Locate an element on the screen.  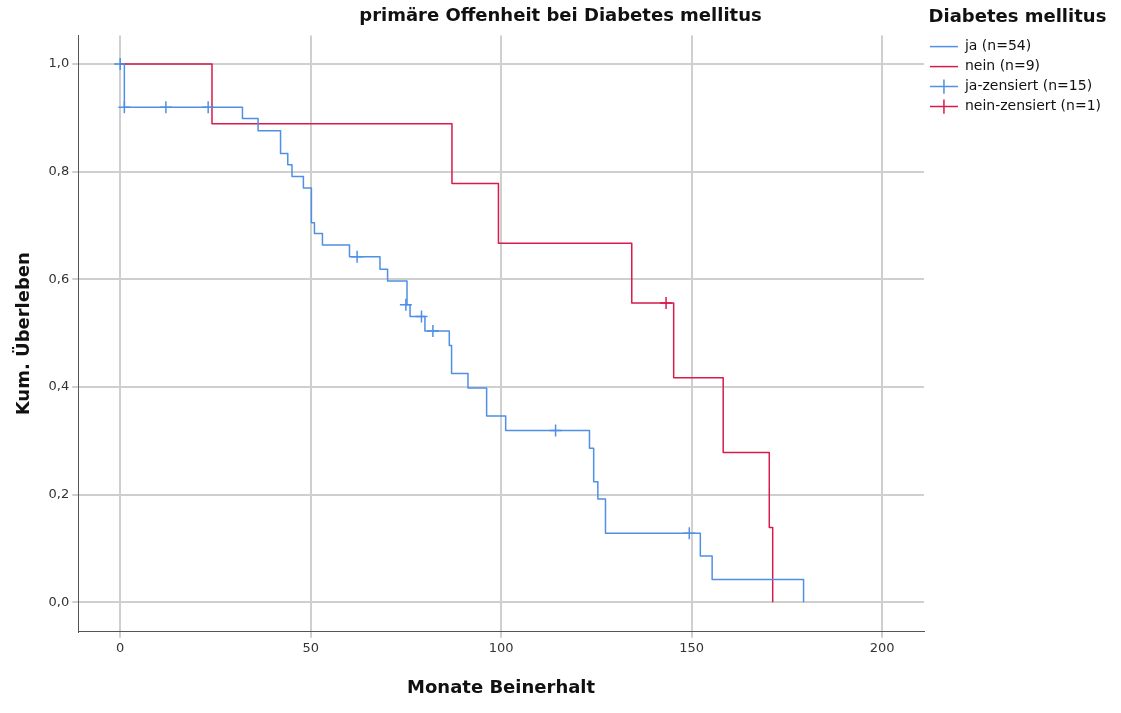
y-tick-label: 0,6 is located at coordinates (59, 278).